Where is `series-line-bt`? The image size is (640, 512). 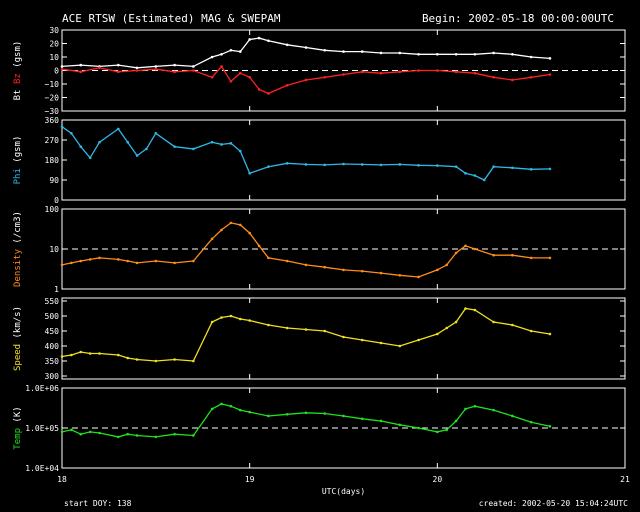
series-line-bt is located at coordinates (305, 53).